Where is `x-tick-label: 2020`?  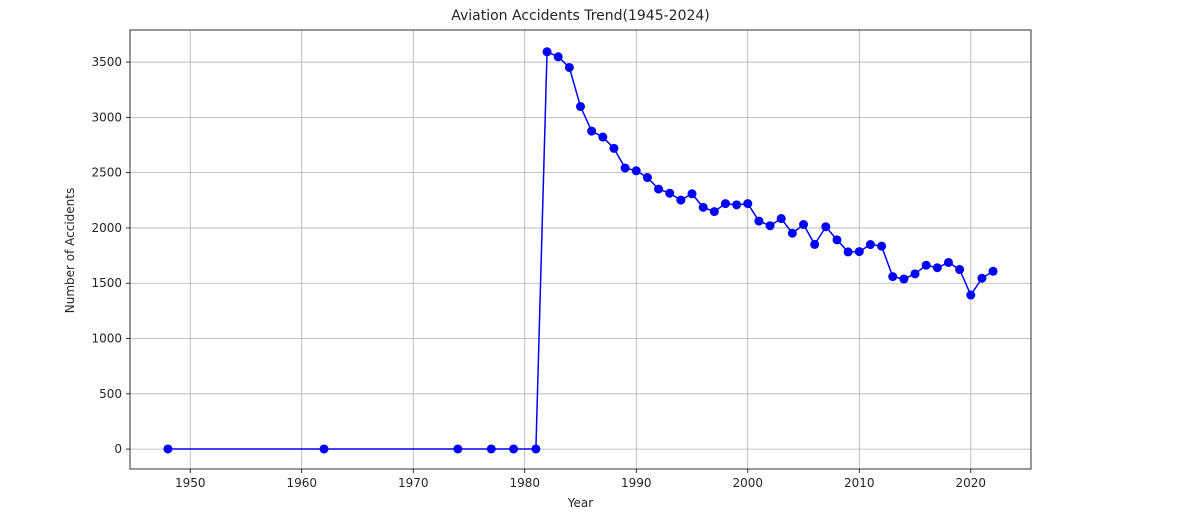 x-tick-label: 2020 is located at coordinates (971, 483).